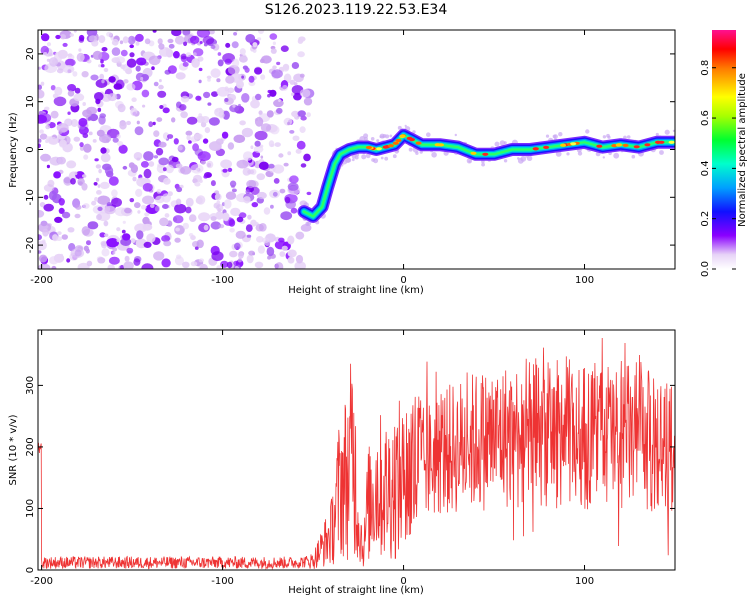 Image resolution: width=750 pixels, height=600 pixels. I want to click on x-tick-label: -100, so click(222, 581).